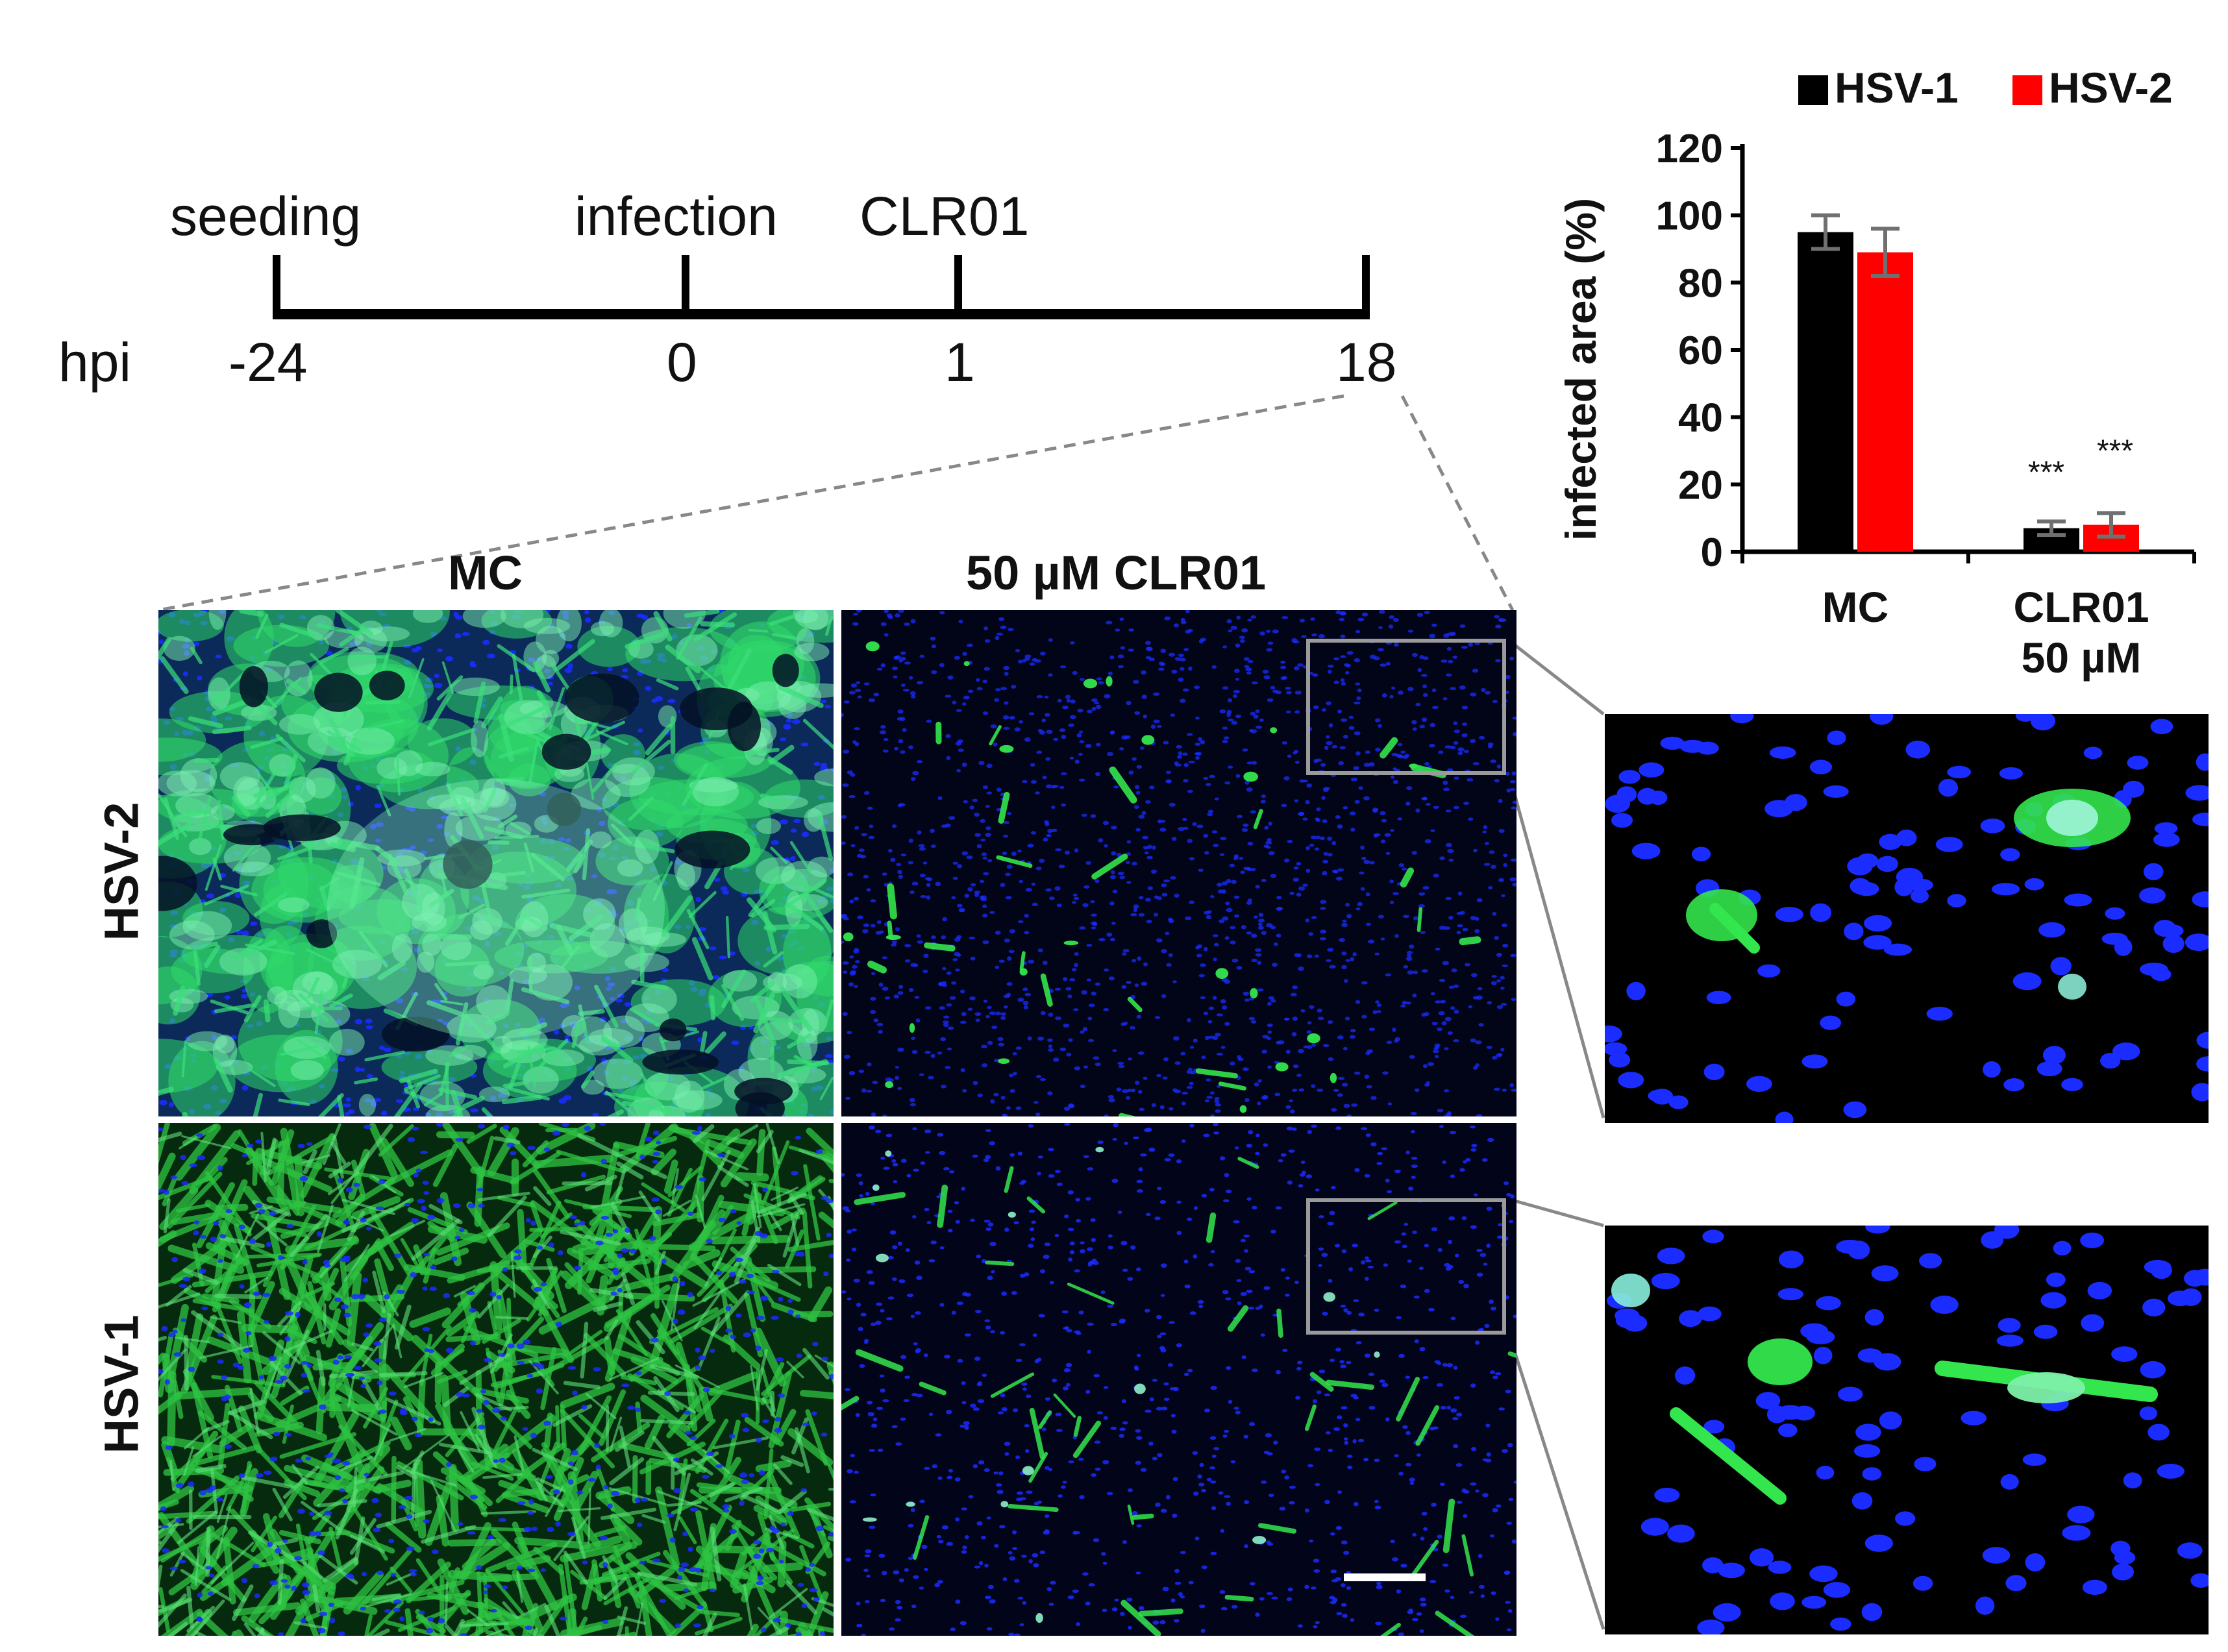 Image resolution: width=2228 pixels, height=1652 pixels. Describe the element at coordinates (1178, 863) in the screenshot. I see `micrograph-hsv2-clr01` at that location.